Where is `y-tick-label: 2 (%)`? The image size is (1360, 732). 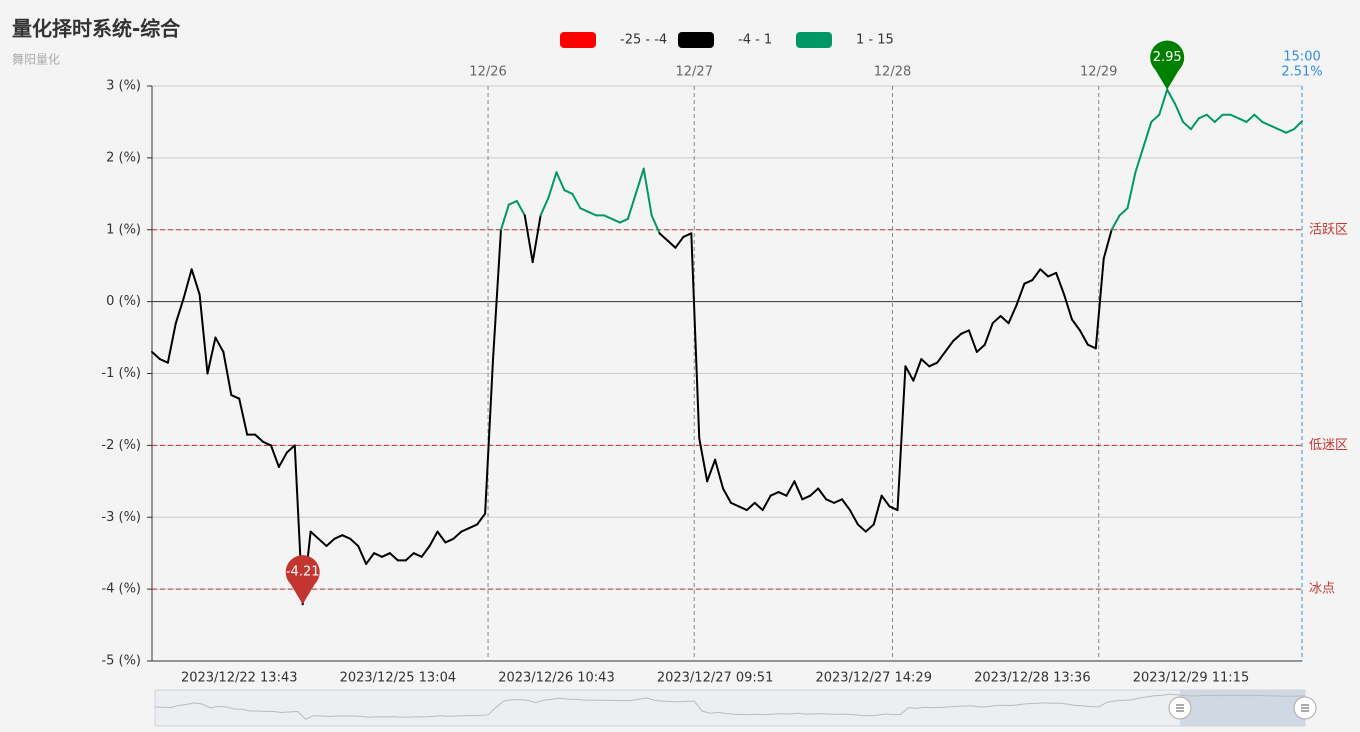 y-tick-label: 2 (%) is located at coordinates (123, 157).